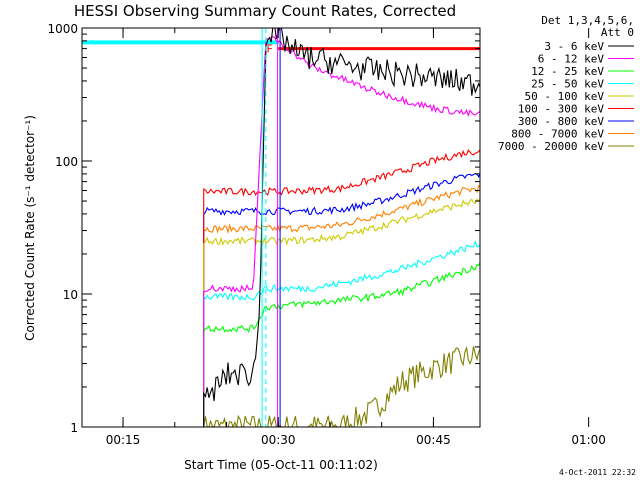  What do you see at coordinates (597, 472) in the screenshot?
I see `footer-date: 4-Oct-2011 22:32` at bounding box center [597, 472].